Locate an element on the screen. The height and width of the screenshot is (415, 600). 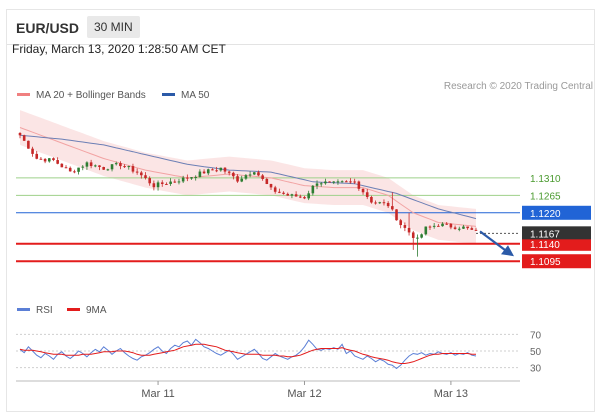
x-tick-label: Mar 11 is located at coordinates (157, 394).